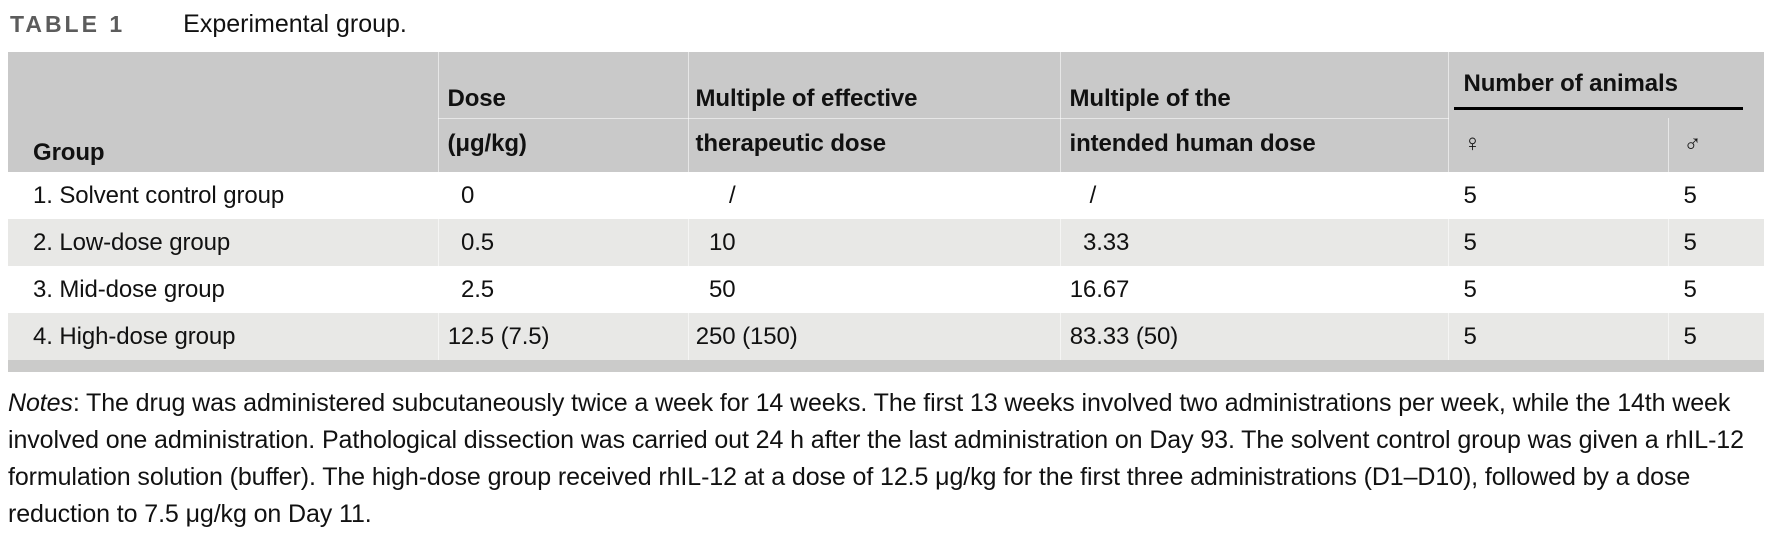  I want to click on dose-cell: 0.5, so click(563, 242).